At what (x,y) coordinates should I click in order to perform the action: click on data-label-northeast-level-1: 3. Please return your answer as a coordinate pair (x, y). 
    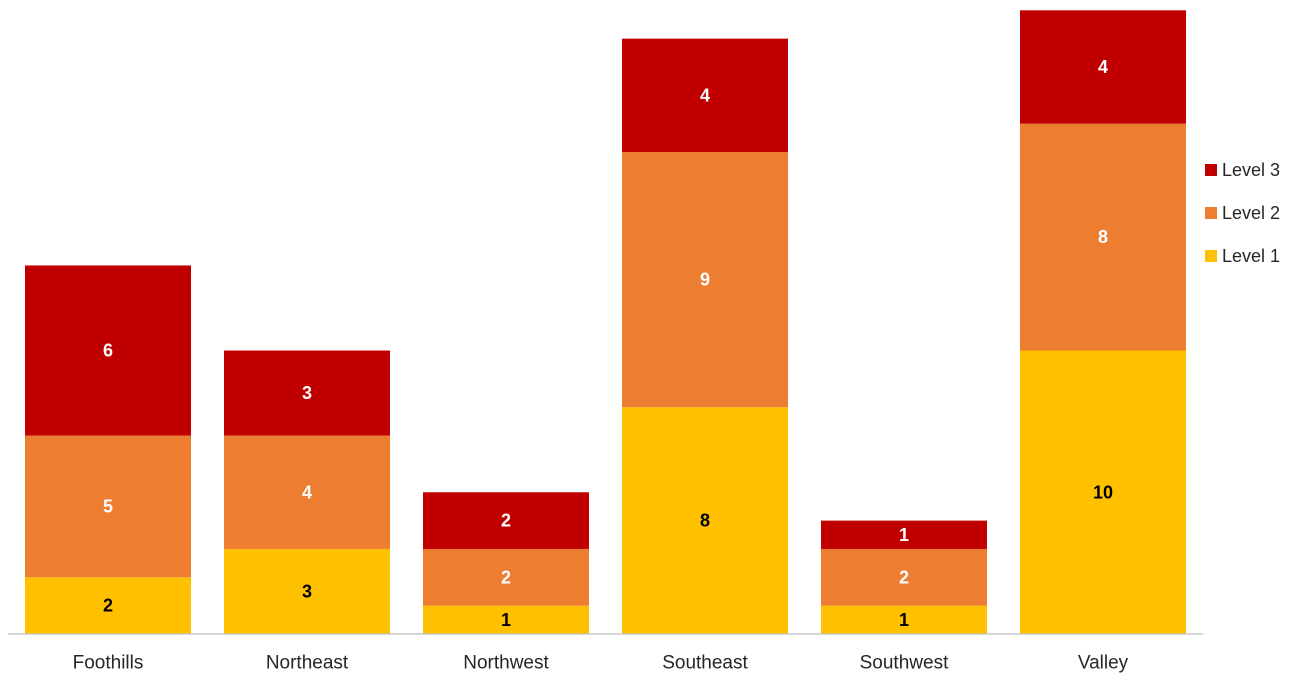
    Looking at the image, I should click on (307, 591).